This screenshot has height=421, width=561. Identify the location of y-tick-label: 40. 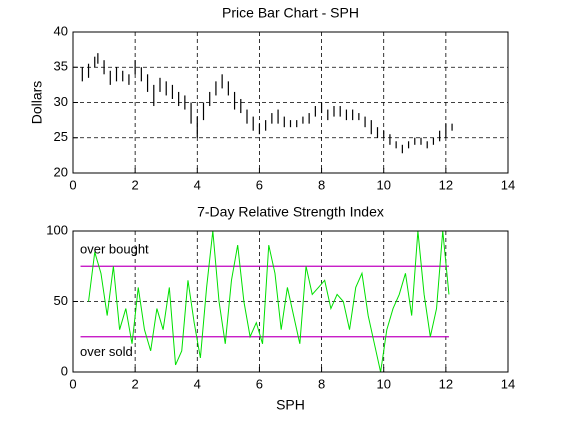
(61, 30).